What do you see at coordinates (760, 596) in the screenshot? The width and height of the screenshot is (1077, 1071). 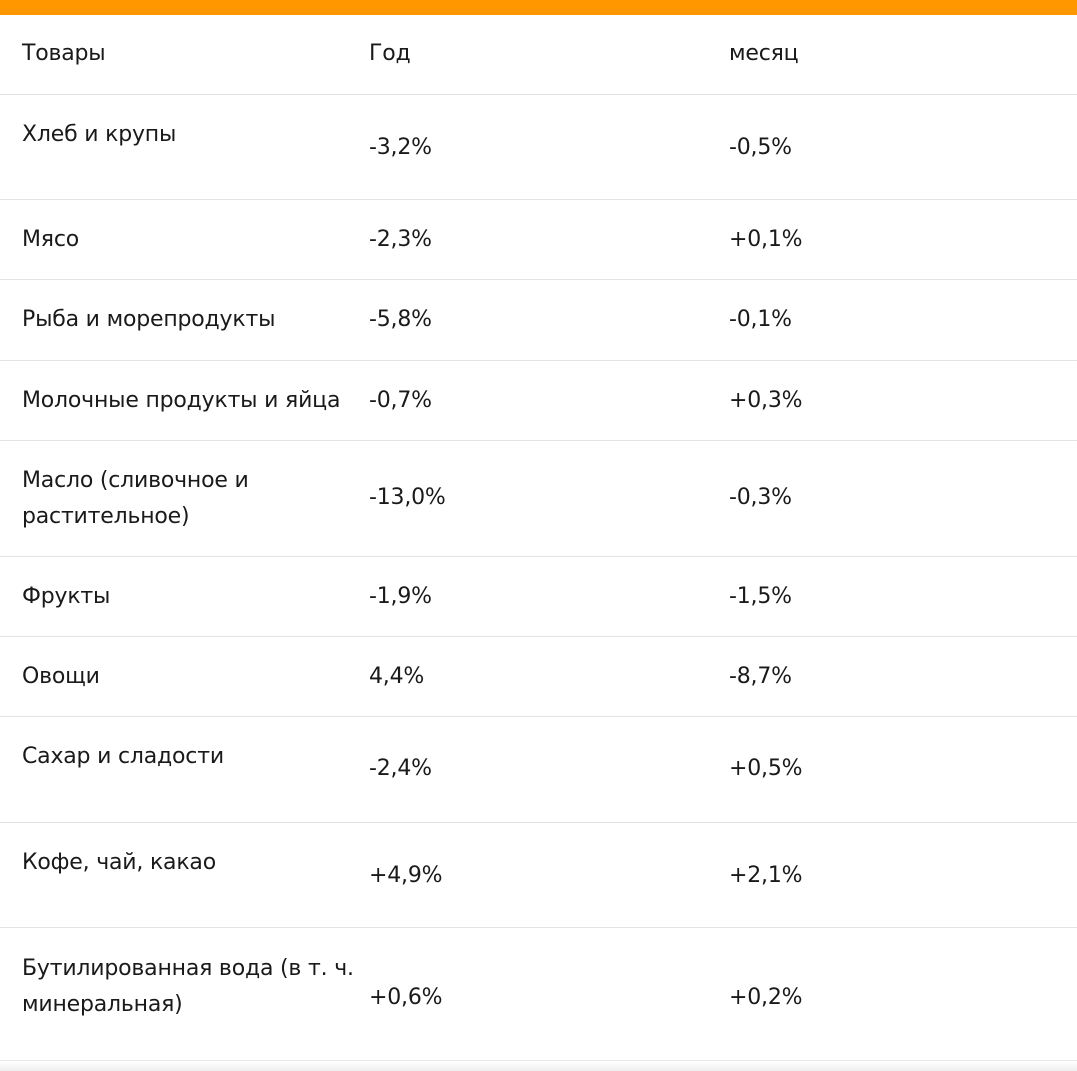 I see `month-change: -1,5%` at bounding box center [760, 596].